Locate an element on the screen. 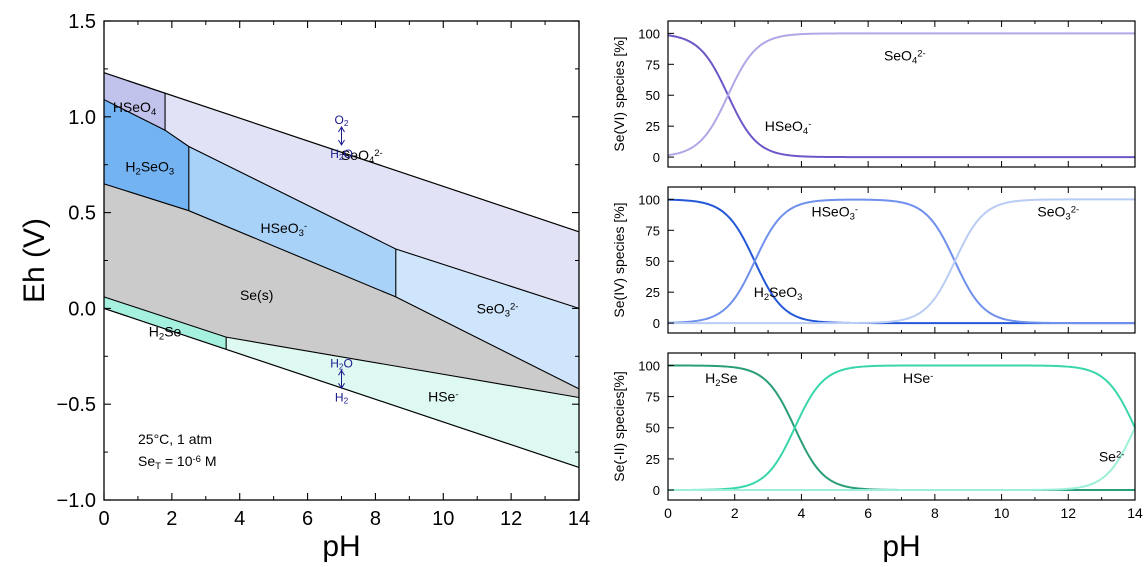 Image resolution: width=1147 pixels, height=567 pixels. species-label: H2Se is located at coordinates (721, 379).